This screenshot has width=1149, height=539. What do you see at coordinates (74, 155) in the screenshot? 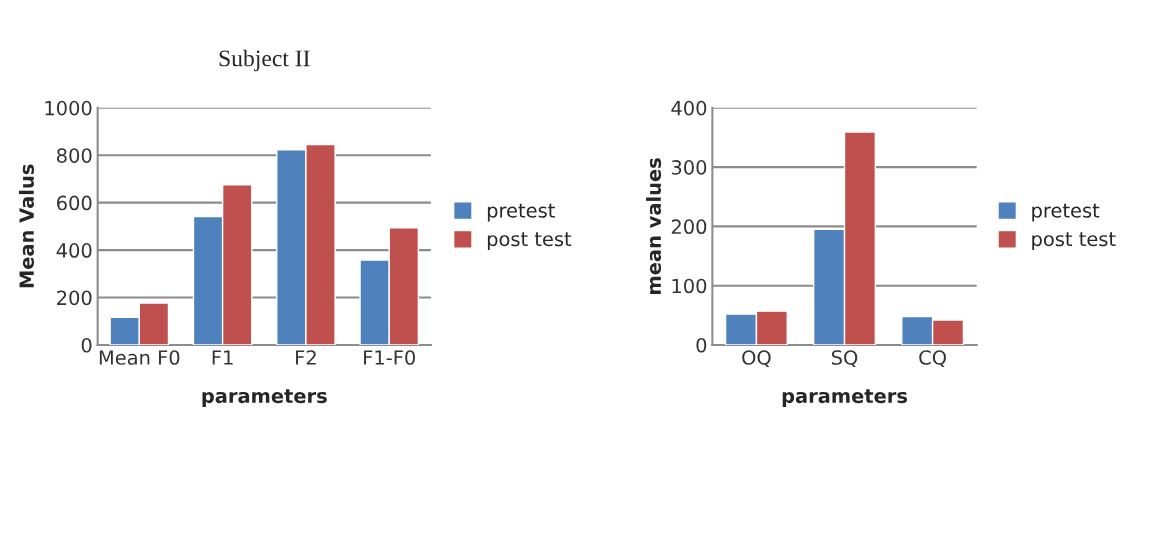
I see `y-tick-label: 800` at bounding box center [74, 155].